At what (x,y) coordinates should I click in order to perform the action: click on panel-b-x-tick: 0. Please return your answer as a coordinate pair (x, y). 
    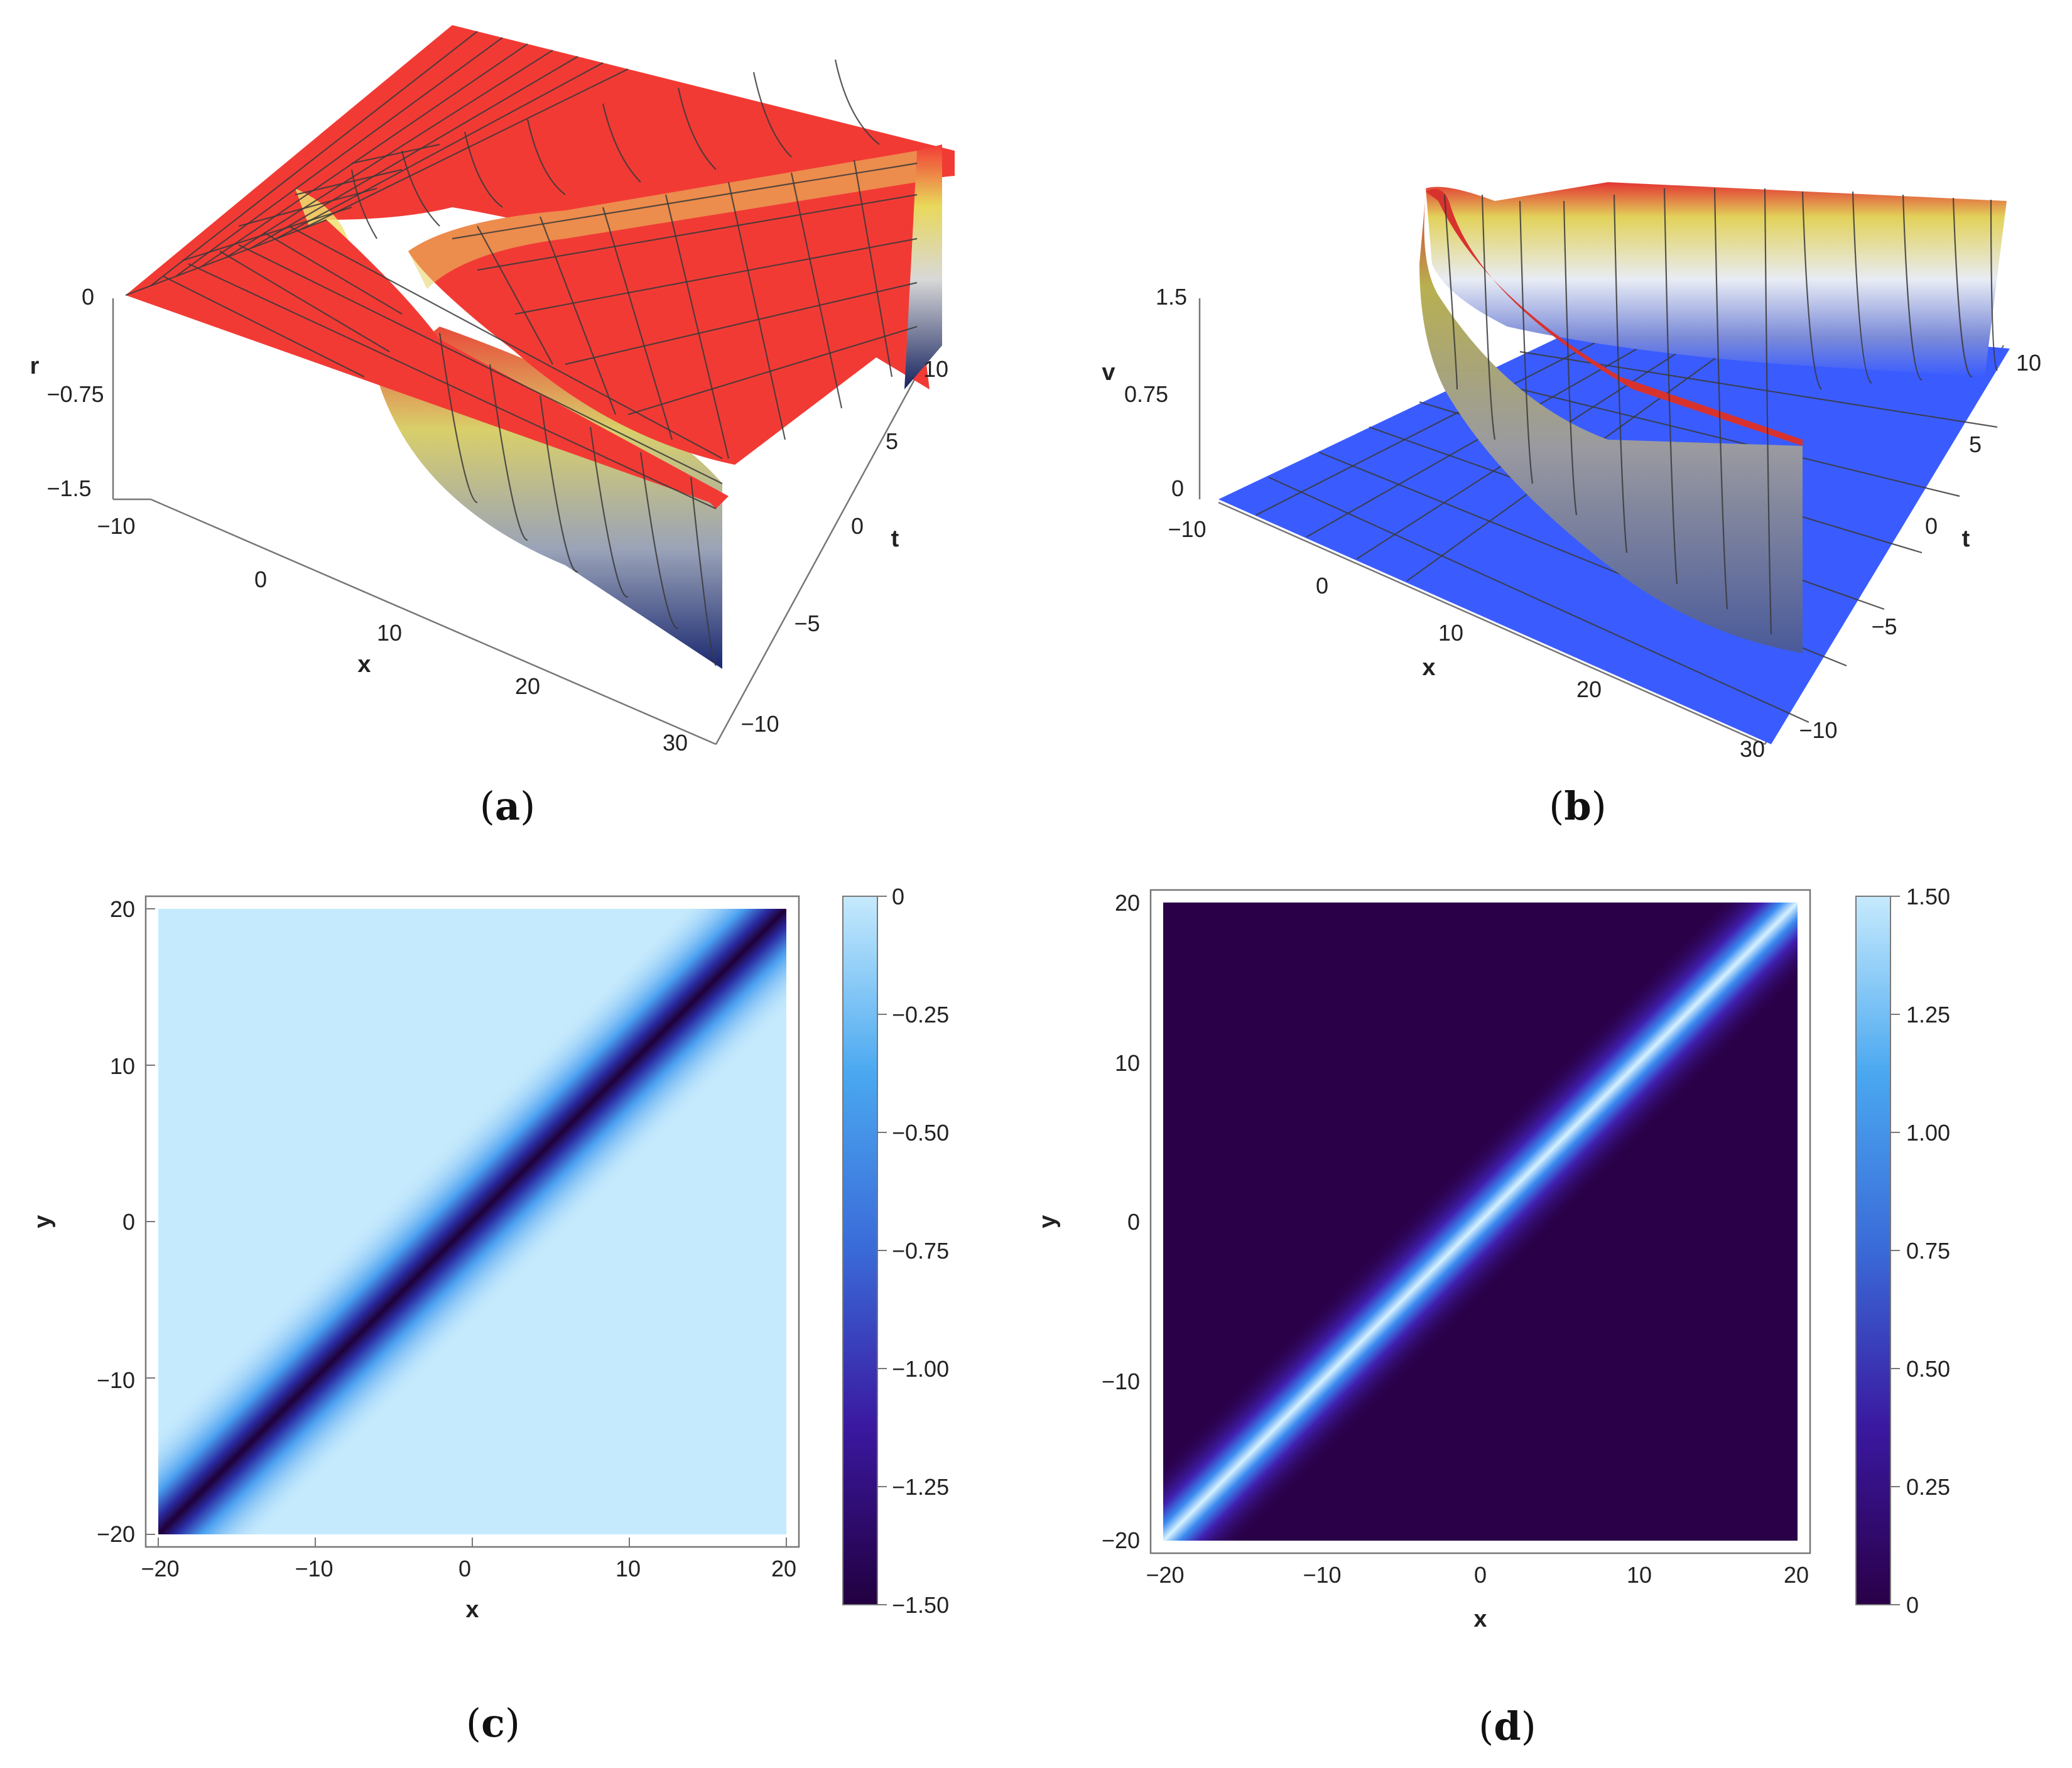
    Looking at the image, I should click on (1322, 586).